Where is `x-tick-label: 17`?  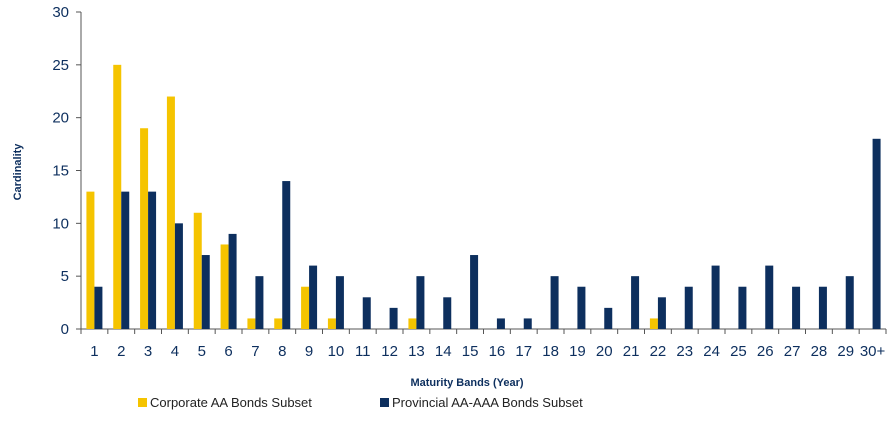
x-tick-label: 17 is located at coordinates (523, 351).